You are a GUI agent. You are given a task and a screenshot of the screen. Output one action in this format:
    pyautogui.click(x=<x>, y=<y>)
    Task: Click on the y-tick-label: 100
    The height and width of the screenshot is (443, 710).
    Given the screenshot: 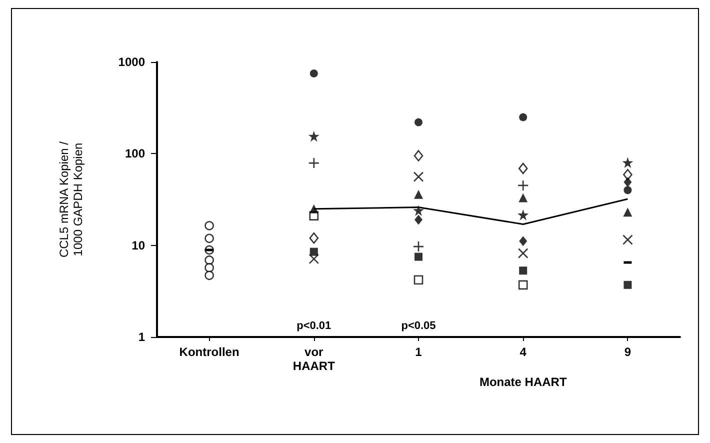 What is the action you would take?
    pyautogui.click(x=135, y=153)
    